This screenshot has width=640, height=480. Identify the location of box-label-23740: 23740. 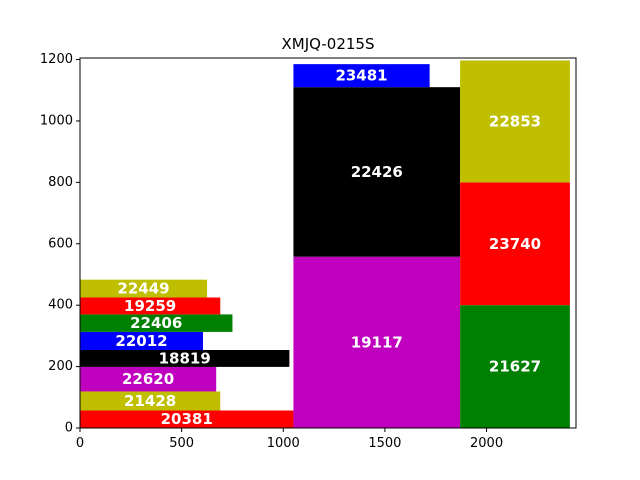
(515, 244).